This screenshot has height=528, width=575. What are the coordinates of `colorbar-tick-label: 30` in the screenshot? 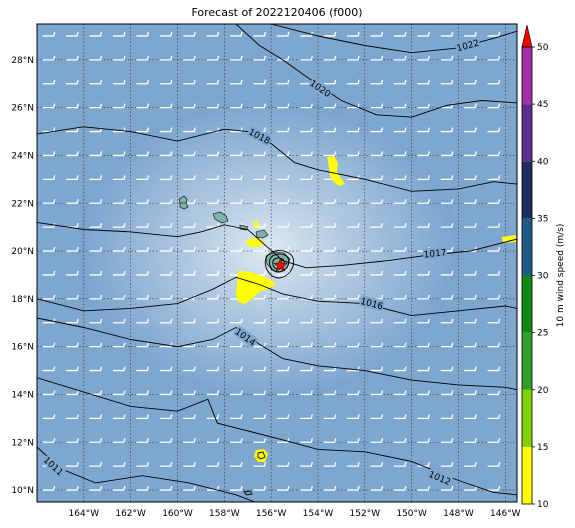 It's located at (543, 277).